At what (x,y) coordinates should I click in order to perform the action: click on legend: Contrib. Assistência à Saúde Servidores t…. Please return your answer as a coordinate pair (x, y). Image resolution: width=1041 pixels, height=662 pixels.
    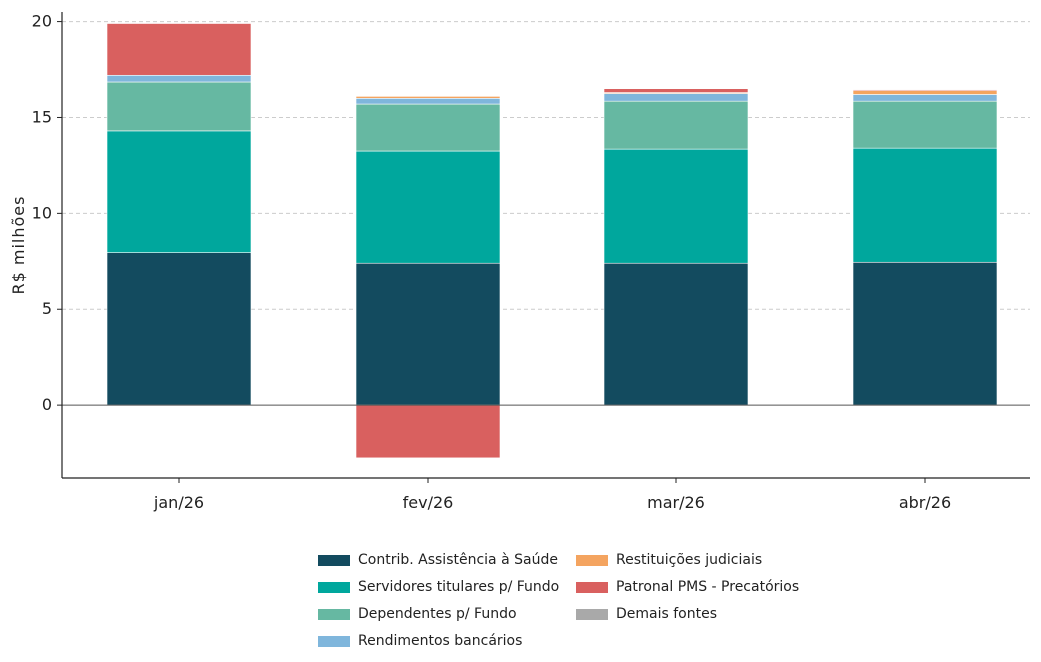
    Looking at the image, I should click on (568, 606).